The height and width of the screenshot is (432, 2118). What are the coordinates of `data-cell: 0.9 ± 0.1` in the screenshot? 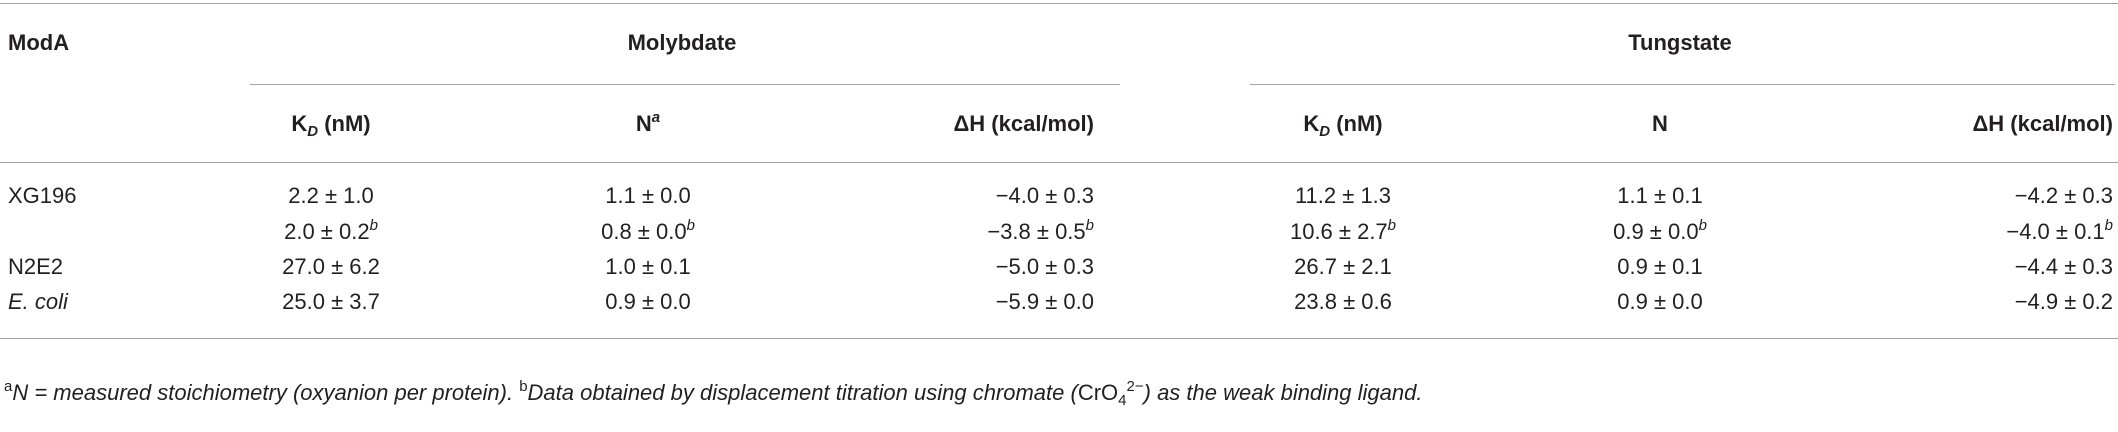 It's located at (1660, 267).